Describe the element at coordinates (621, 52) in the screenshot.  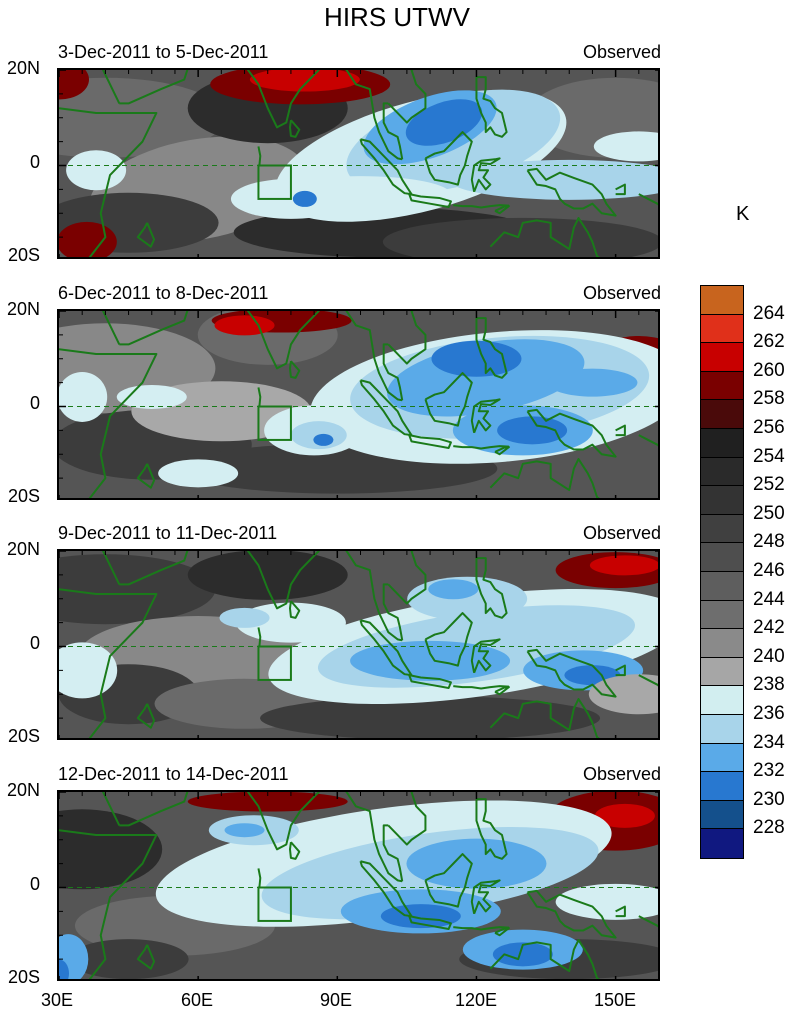
I see `panel-1-status: Observed` at that location.